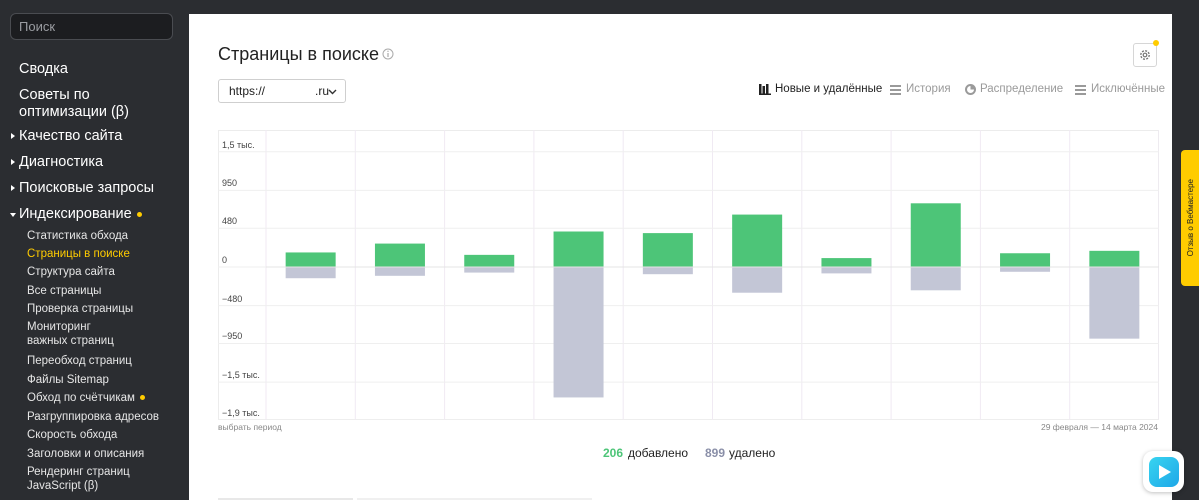 This screenshot has width=1199, height=500. I want to click on nav-item-optimization-tips: Советы по оптимизации (β), so click(74, 103).